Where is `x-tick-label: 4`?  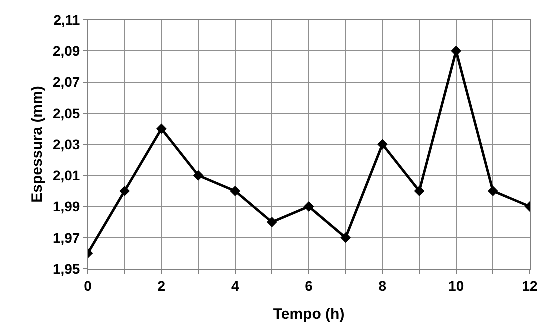 x-tick-label: 4 is located at coordinates (235, 286).